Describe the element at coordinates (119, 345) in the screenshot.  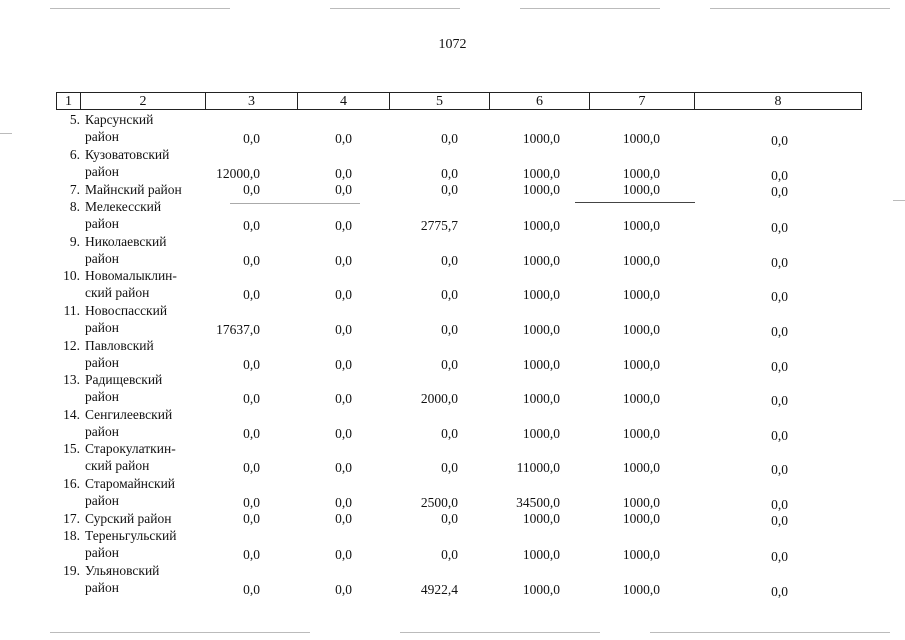
I see `district-name: Павловский` at that location.